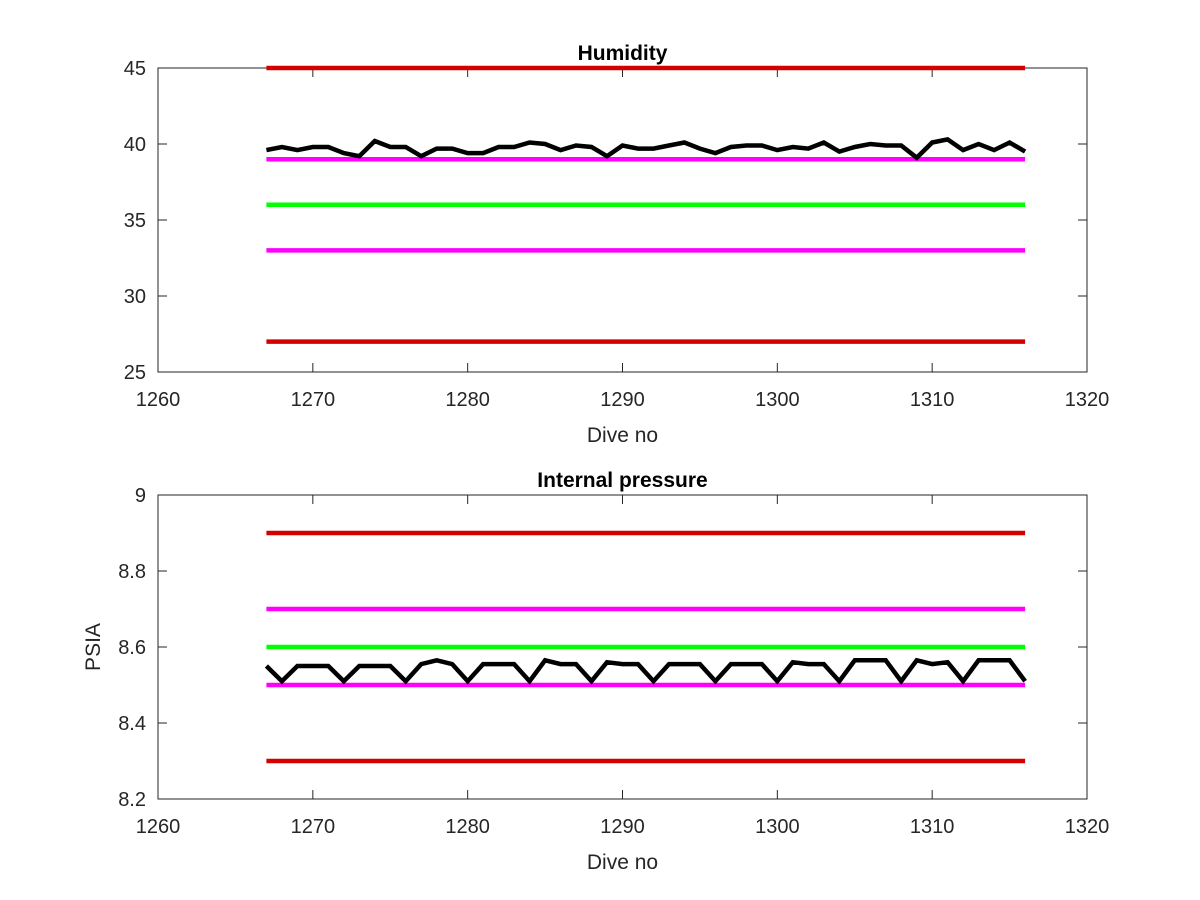  Describe the element at coordinates (622, 480) in the screenshot. I see `chart-title: Internal pressure` at that location.